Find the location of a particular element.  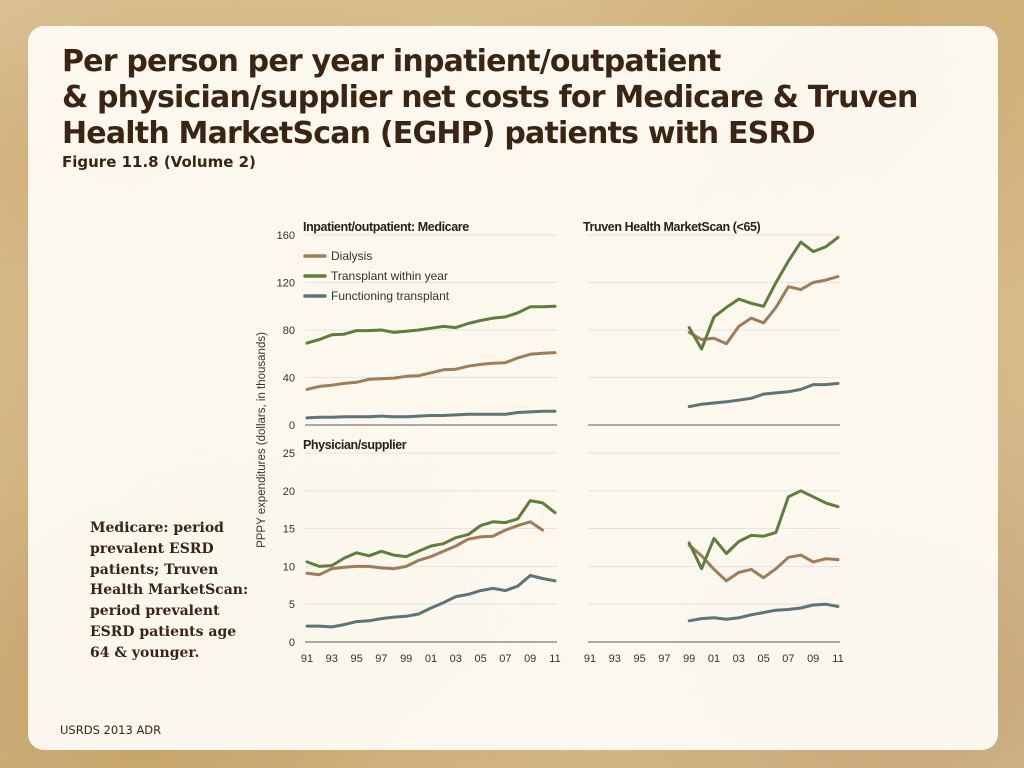

ps_truven-x-tick-label-11: 11 is located at coordinates (837, 659).